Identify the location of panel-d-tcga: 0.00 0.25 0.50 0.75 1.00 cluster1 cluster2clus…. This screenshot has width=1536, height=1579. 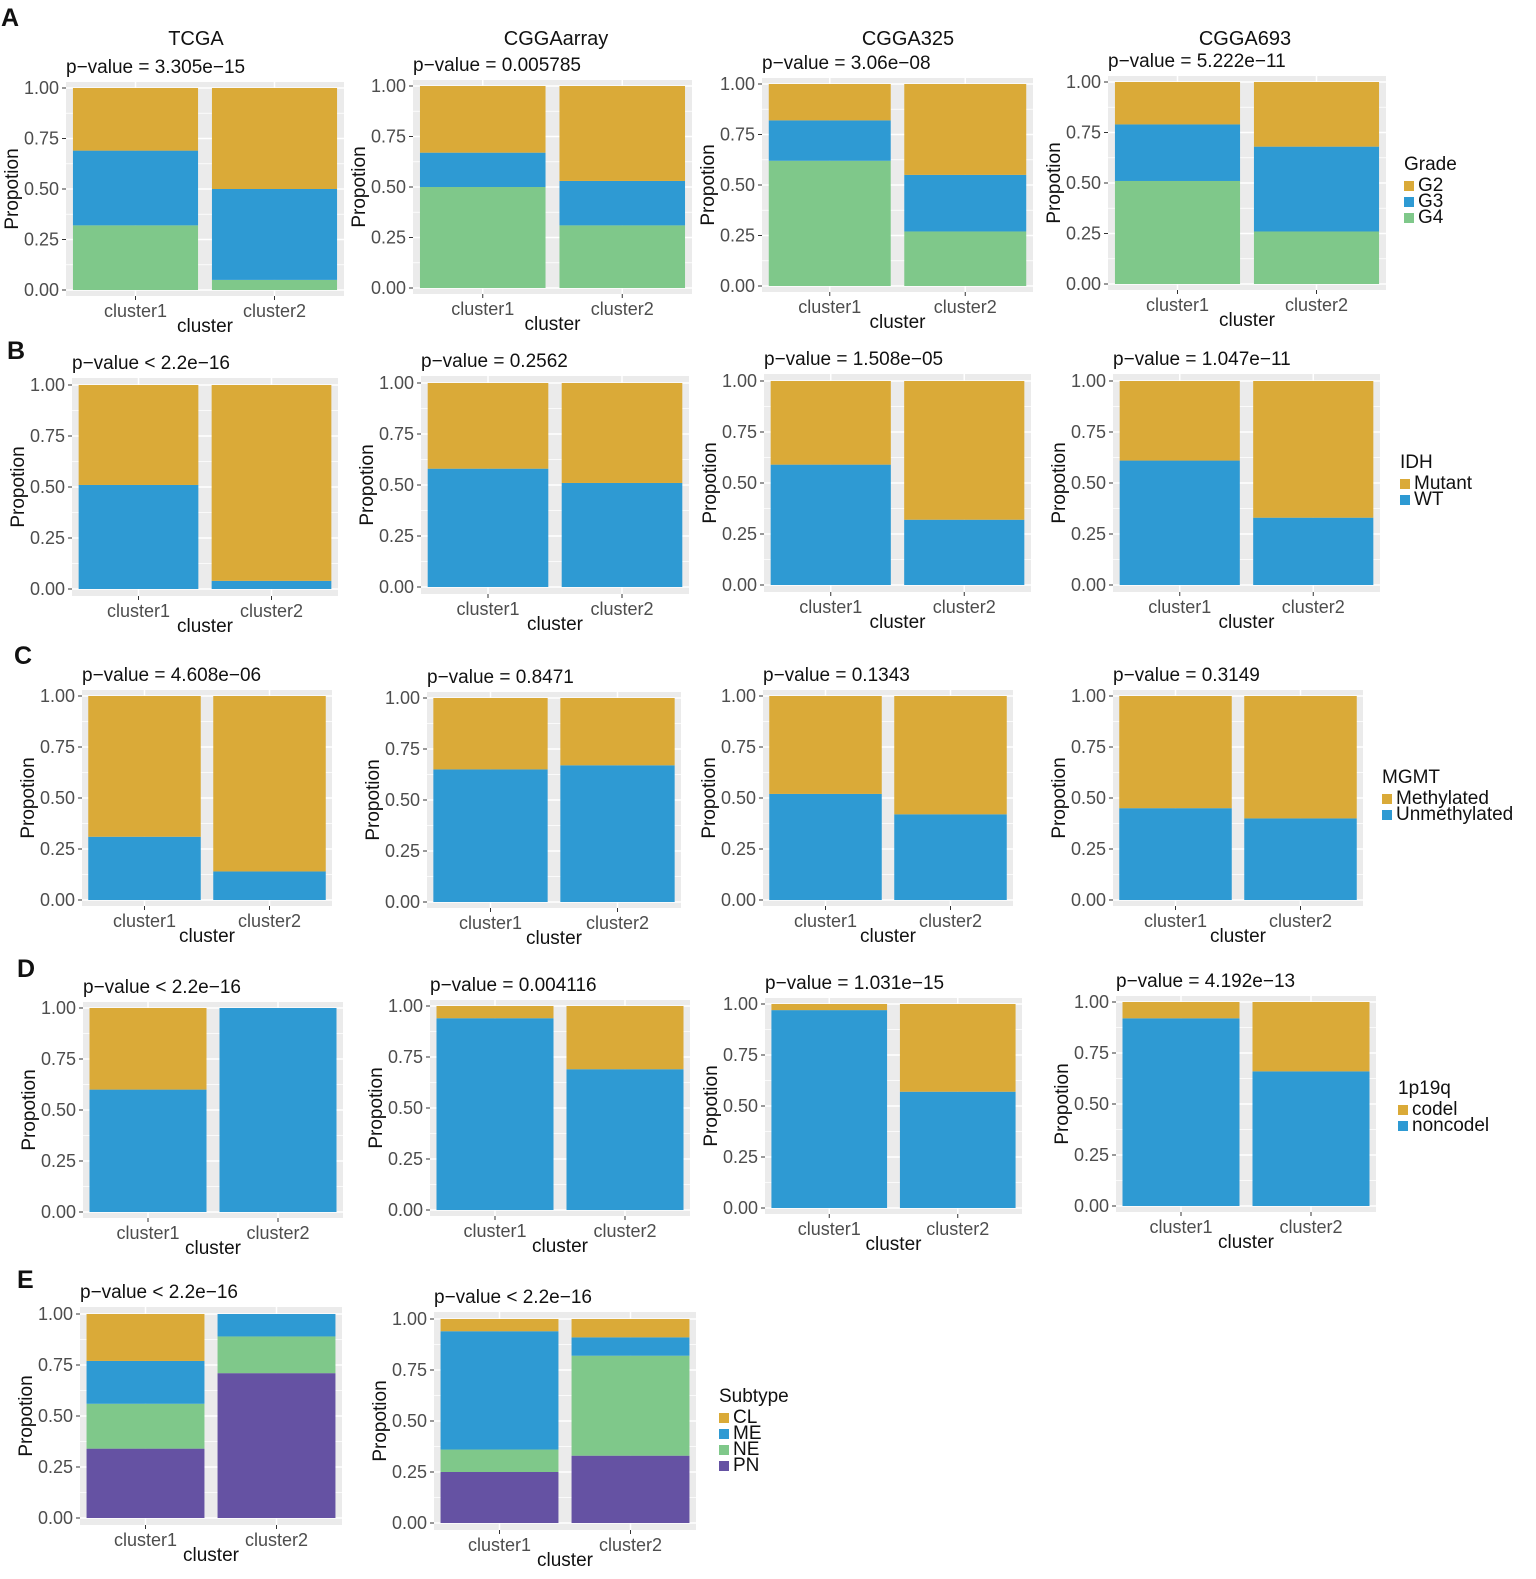
(181, 1118).